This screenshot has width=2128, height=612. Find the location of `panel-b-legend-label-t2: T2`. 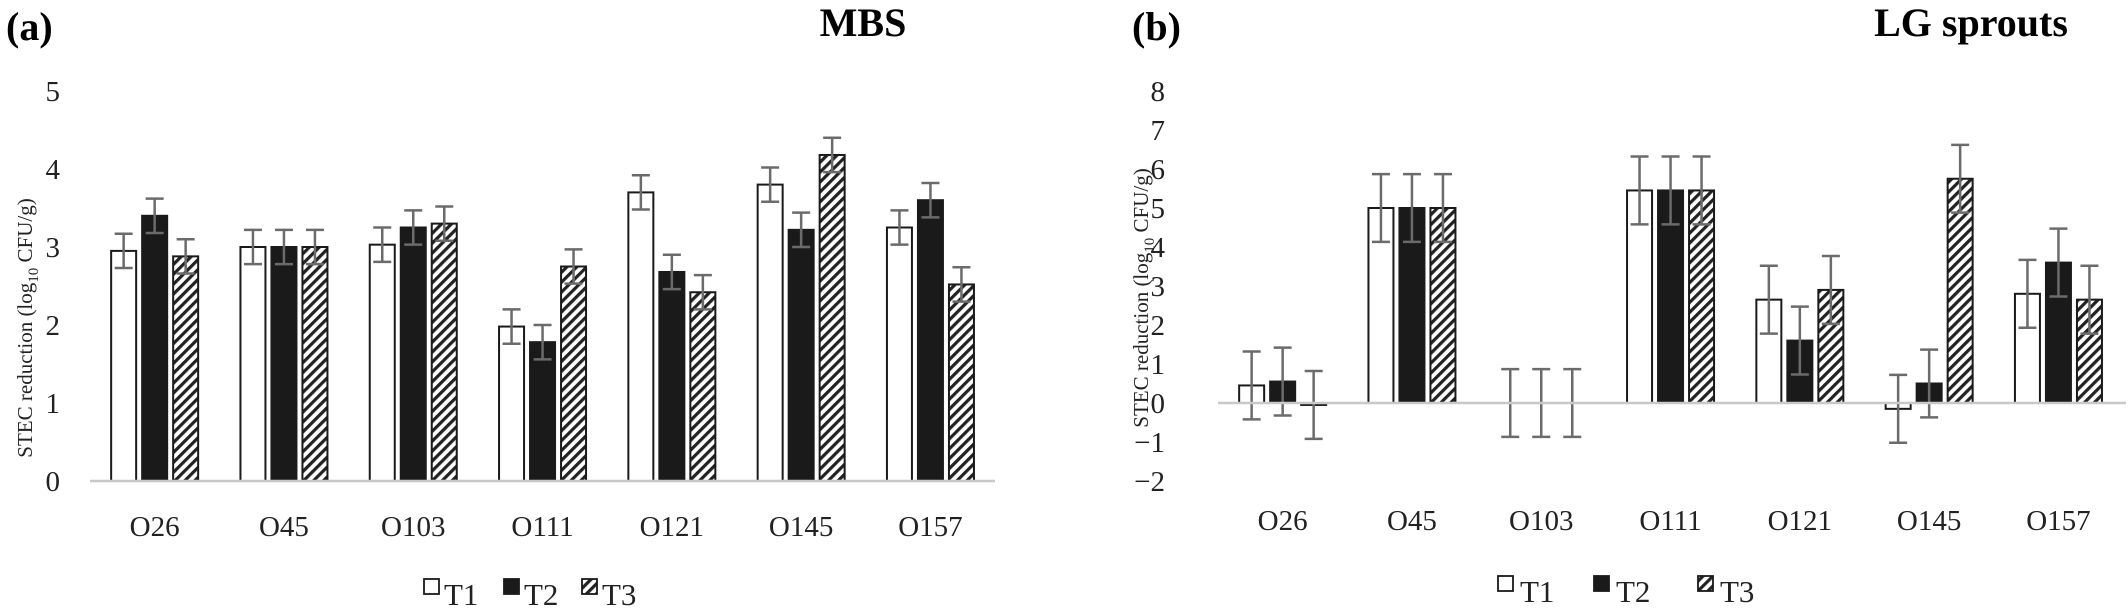

panel-b-legend-label-t2: T2 is located at coordinates (1633, 591).